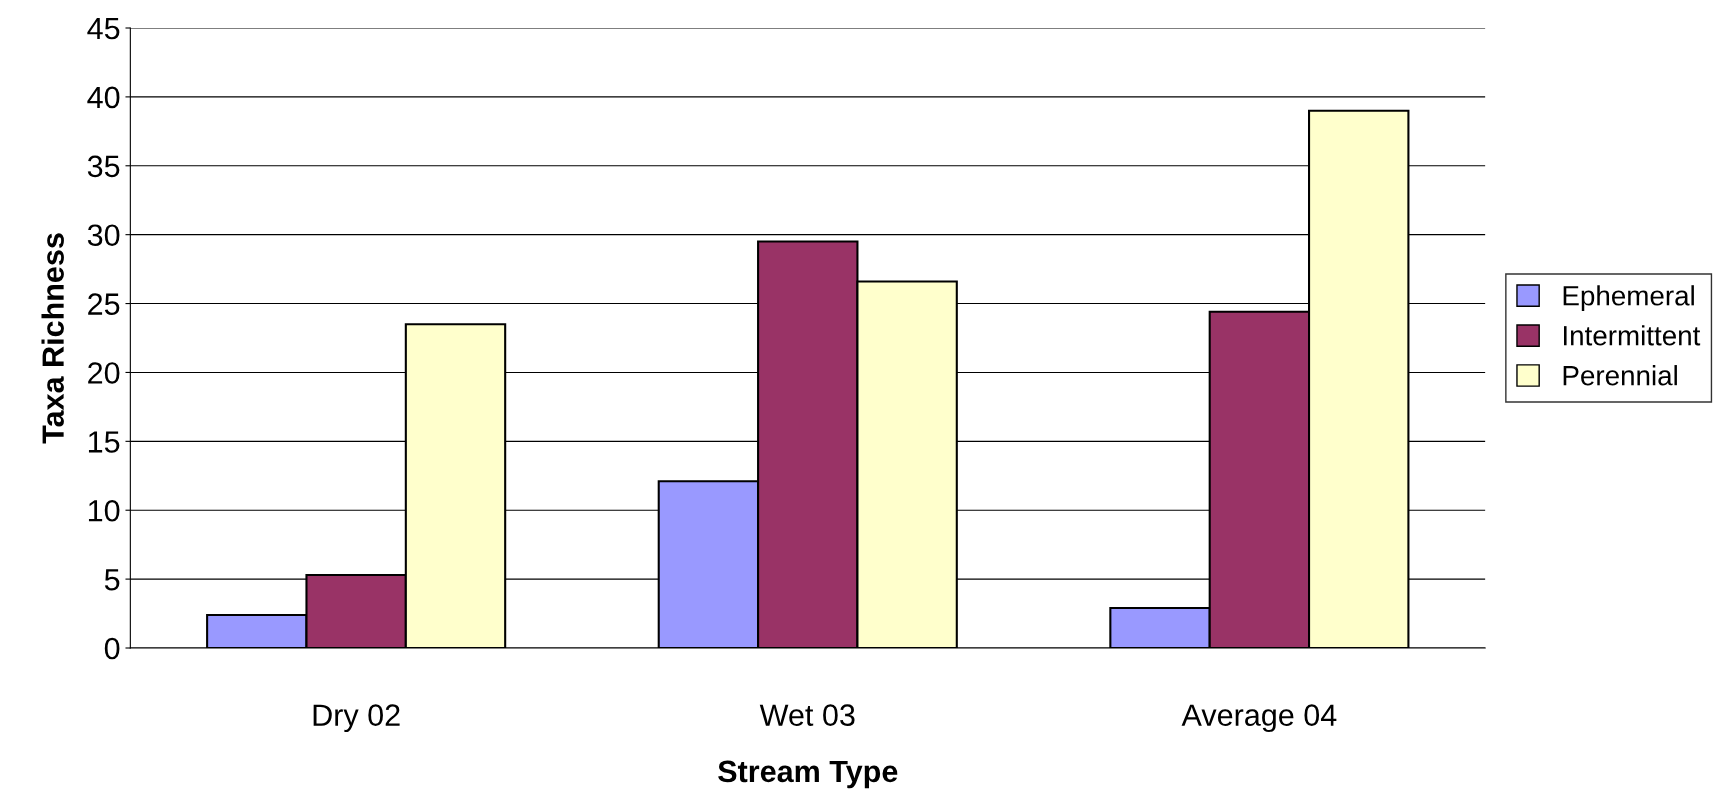  I want to click on y-tick-label: 45, so click(103, 29).